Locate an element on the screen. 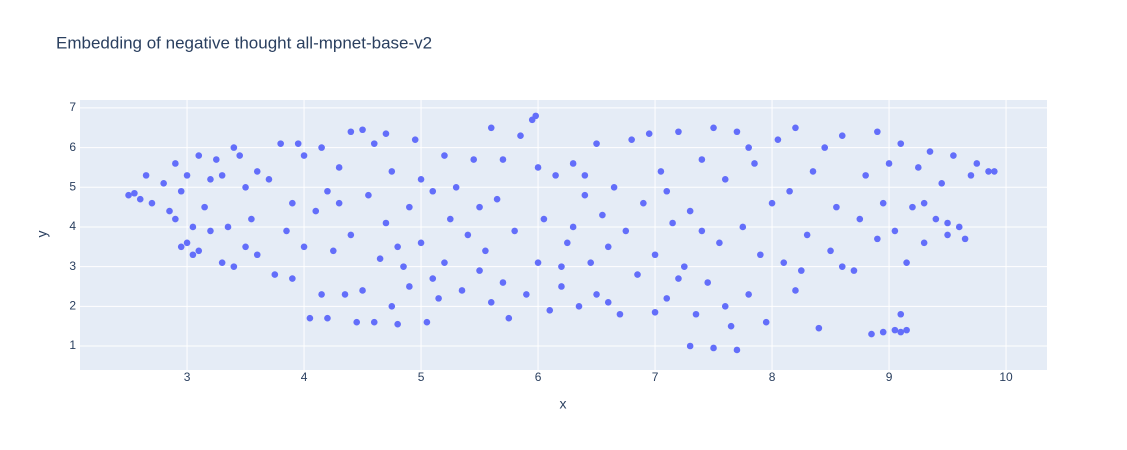 Image resolution: width=1127 pixels, height=450 pixels. x-tick-label: 7 is located at coordinates (655, 377).